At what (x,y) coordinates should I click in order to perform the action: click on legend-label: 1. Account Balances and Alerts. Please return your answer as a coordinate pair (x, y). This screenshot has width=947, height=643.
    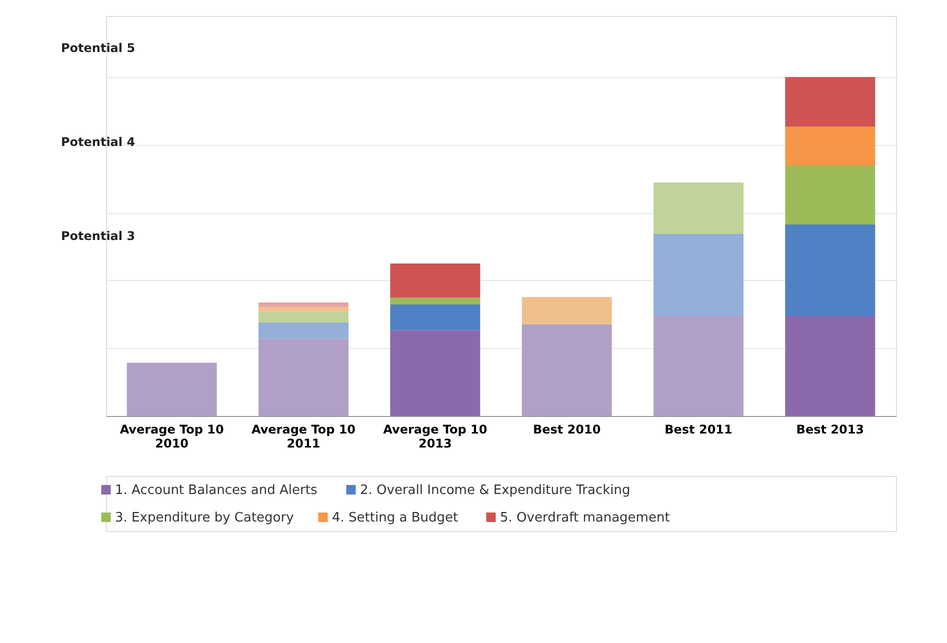
    Looking at the image, I should click on (216, 490).